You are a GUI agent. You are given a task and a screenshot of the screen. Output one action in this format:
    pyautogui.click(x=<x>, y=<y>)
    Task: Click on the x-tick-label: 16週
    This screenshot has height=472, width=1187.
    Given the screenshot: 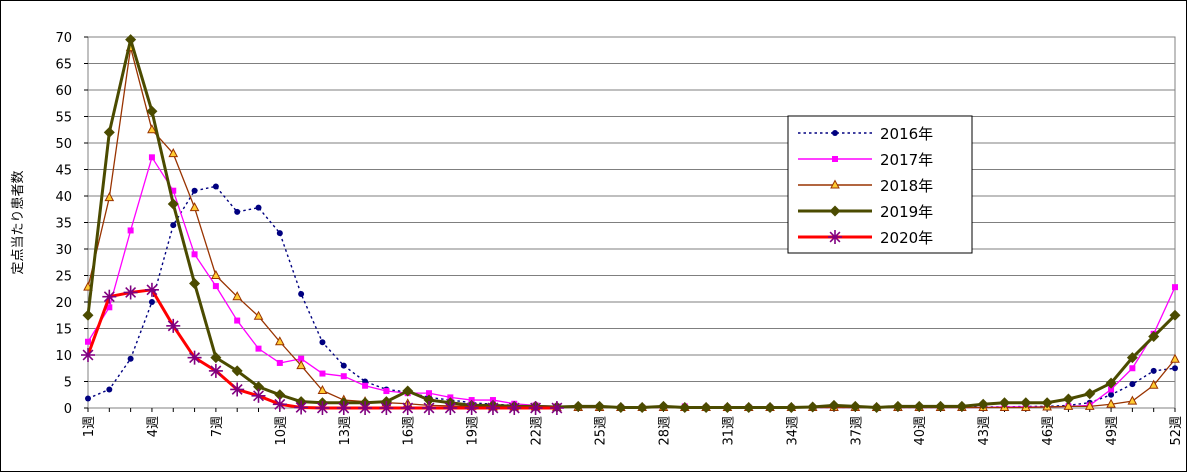 What is the action you would take?
    pyautogui.click(x=409, y=431)
    